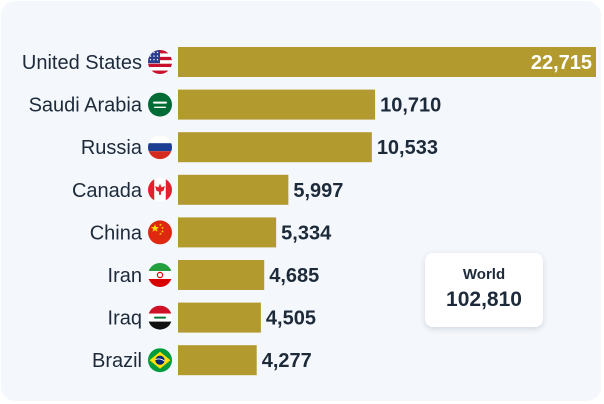  Describe the element at coordinates (117, 361) in the screenshot. I see `category-label: Brazil` at that location.